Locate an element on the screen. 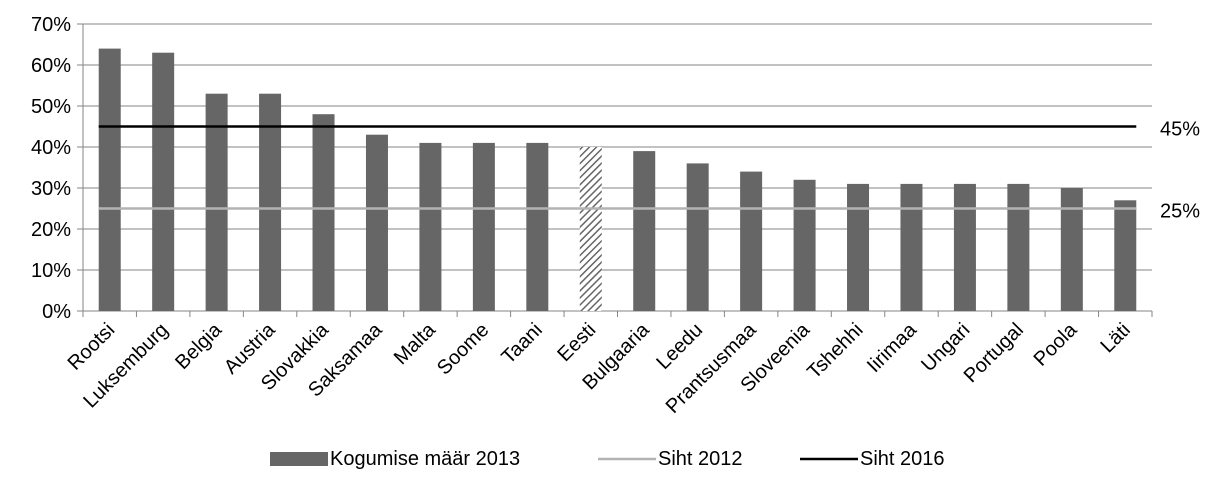  bar-rootsi is located at coordinates (109, 179).